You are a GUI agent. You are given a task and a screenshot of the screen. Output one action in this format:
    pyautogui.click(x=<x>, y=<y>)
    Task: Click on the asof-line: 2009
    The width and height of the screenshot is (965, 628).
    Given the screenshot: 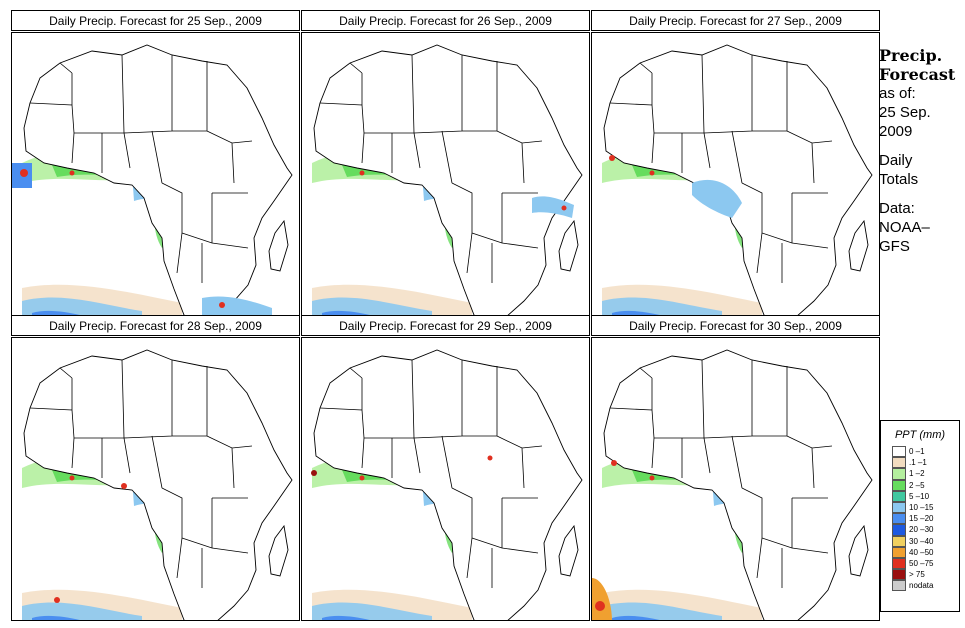 What is the action you would take?
    pyautogui.click(x=896, y=131)
    